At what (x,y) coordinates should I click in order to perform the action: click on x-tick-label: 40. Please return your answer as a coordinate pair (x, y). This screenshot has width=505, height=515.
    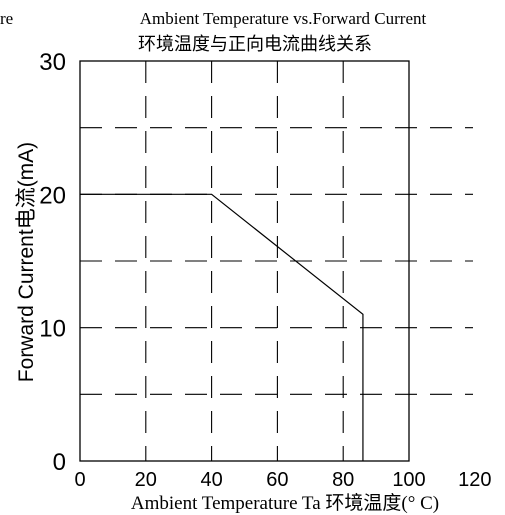
    Looking at the image, I should click on (211, 480).